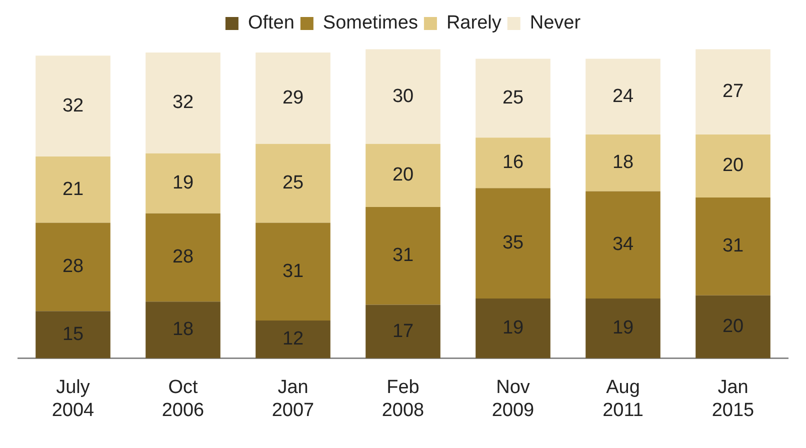 Image resolution: width=806 pixels, height=448 pixels. What do you see at coordinates (513, 399) in the screenshot?
I see `x-tick-label: Nov 2009` at bounding box center [513, 399].